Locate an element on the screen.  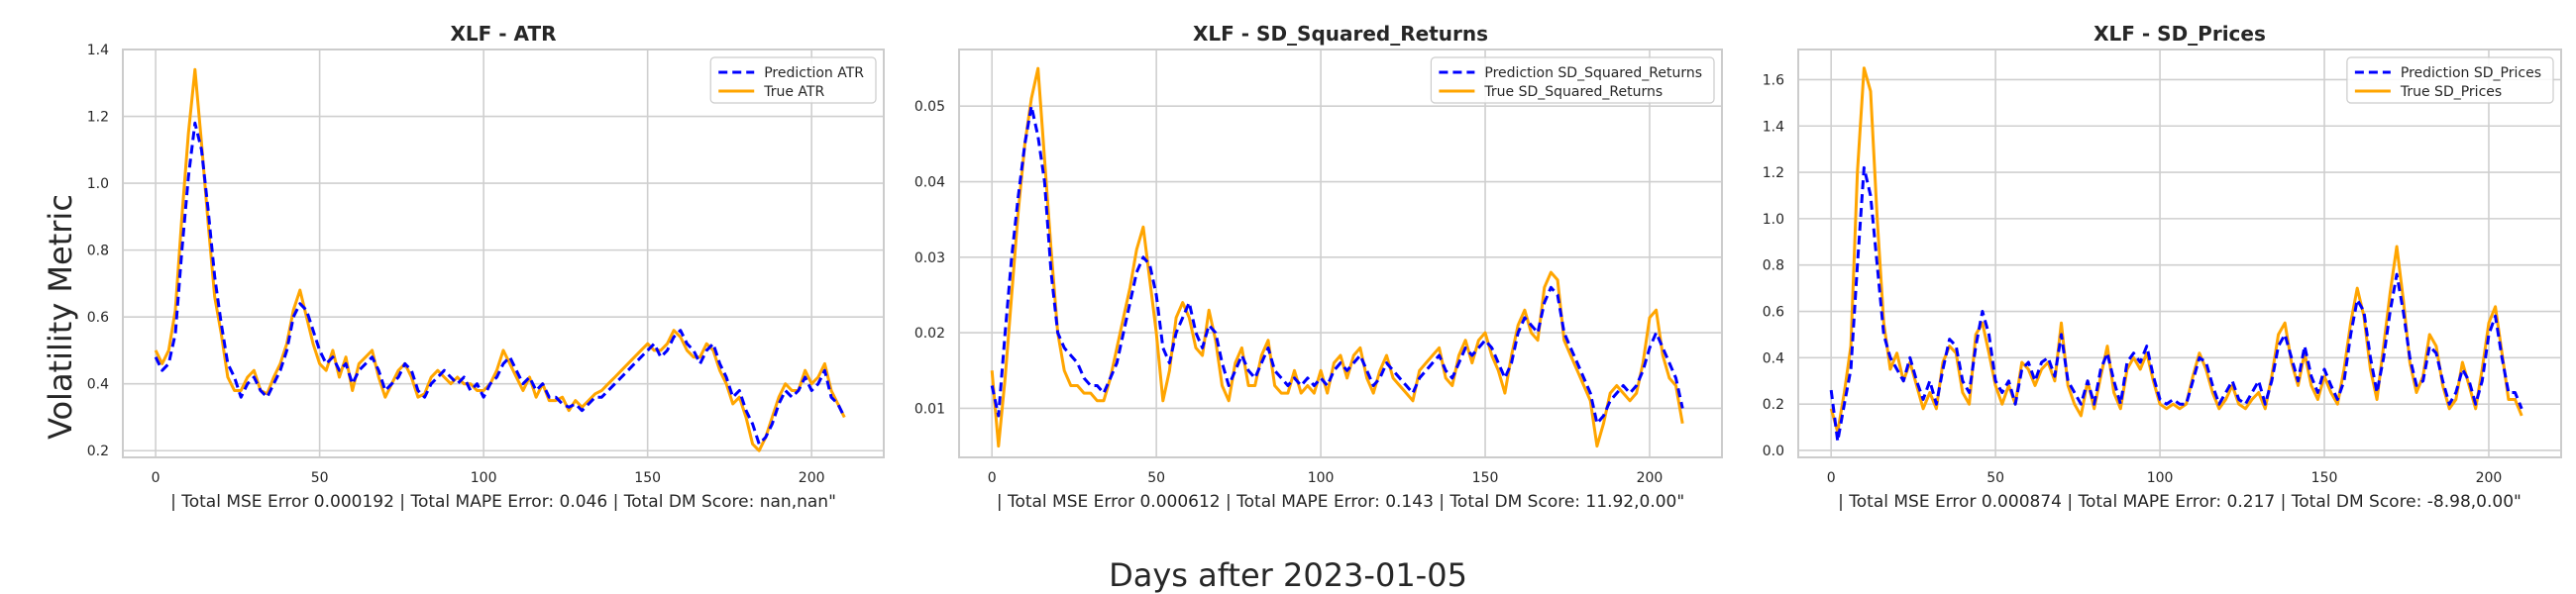
legend: Prediction ATR True ATR is located at coordinates (793, 80).